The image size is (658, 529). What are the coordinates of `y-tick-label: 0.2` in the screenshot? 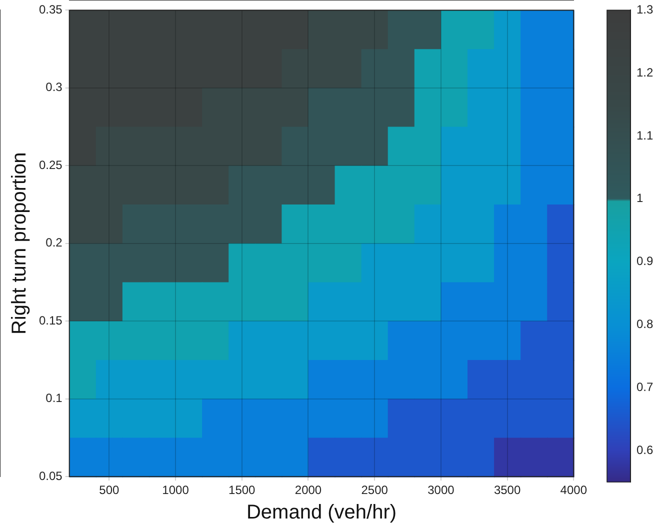 It's located at (54, 243).